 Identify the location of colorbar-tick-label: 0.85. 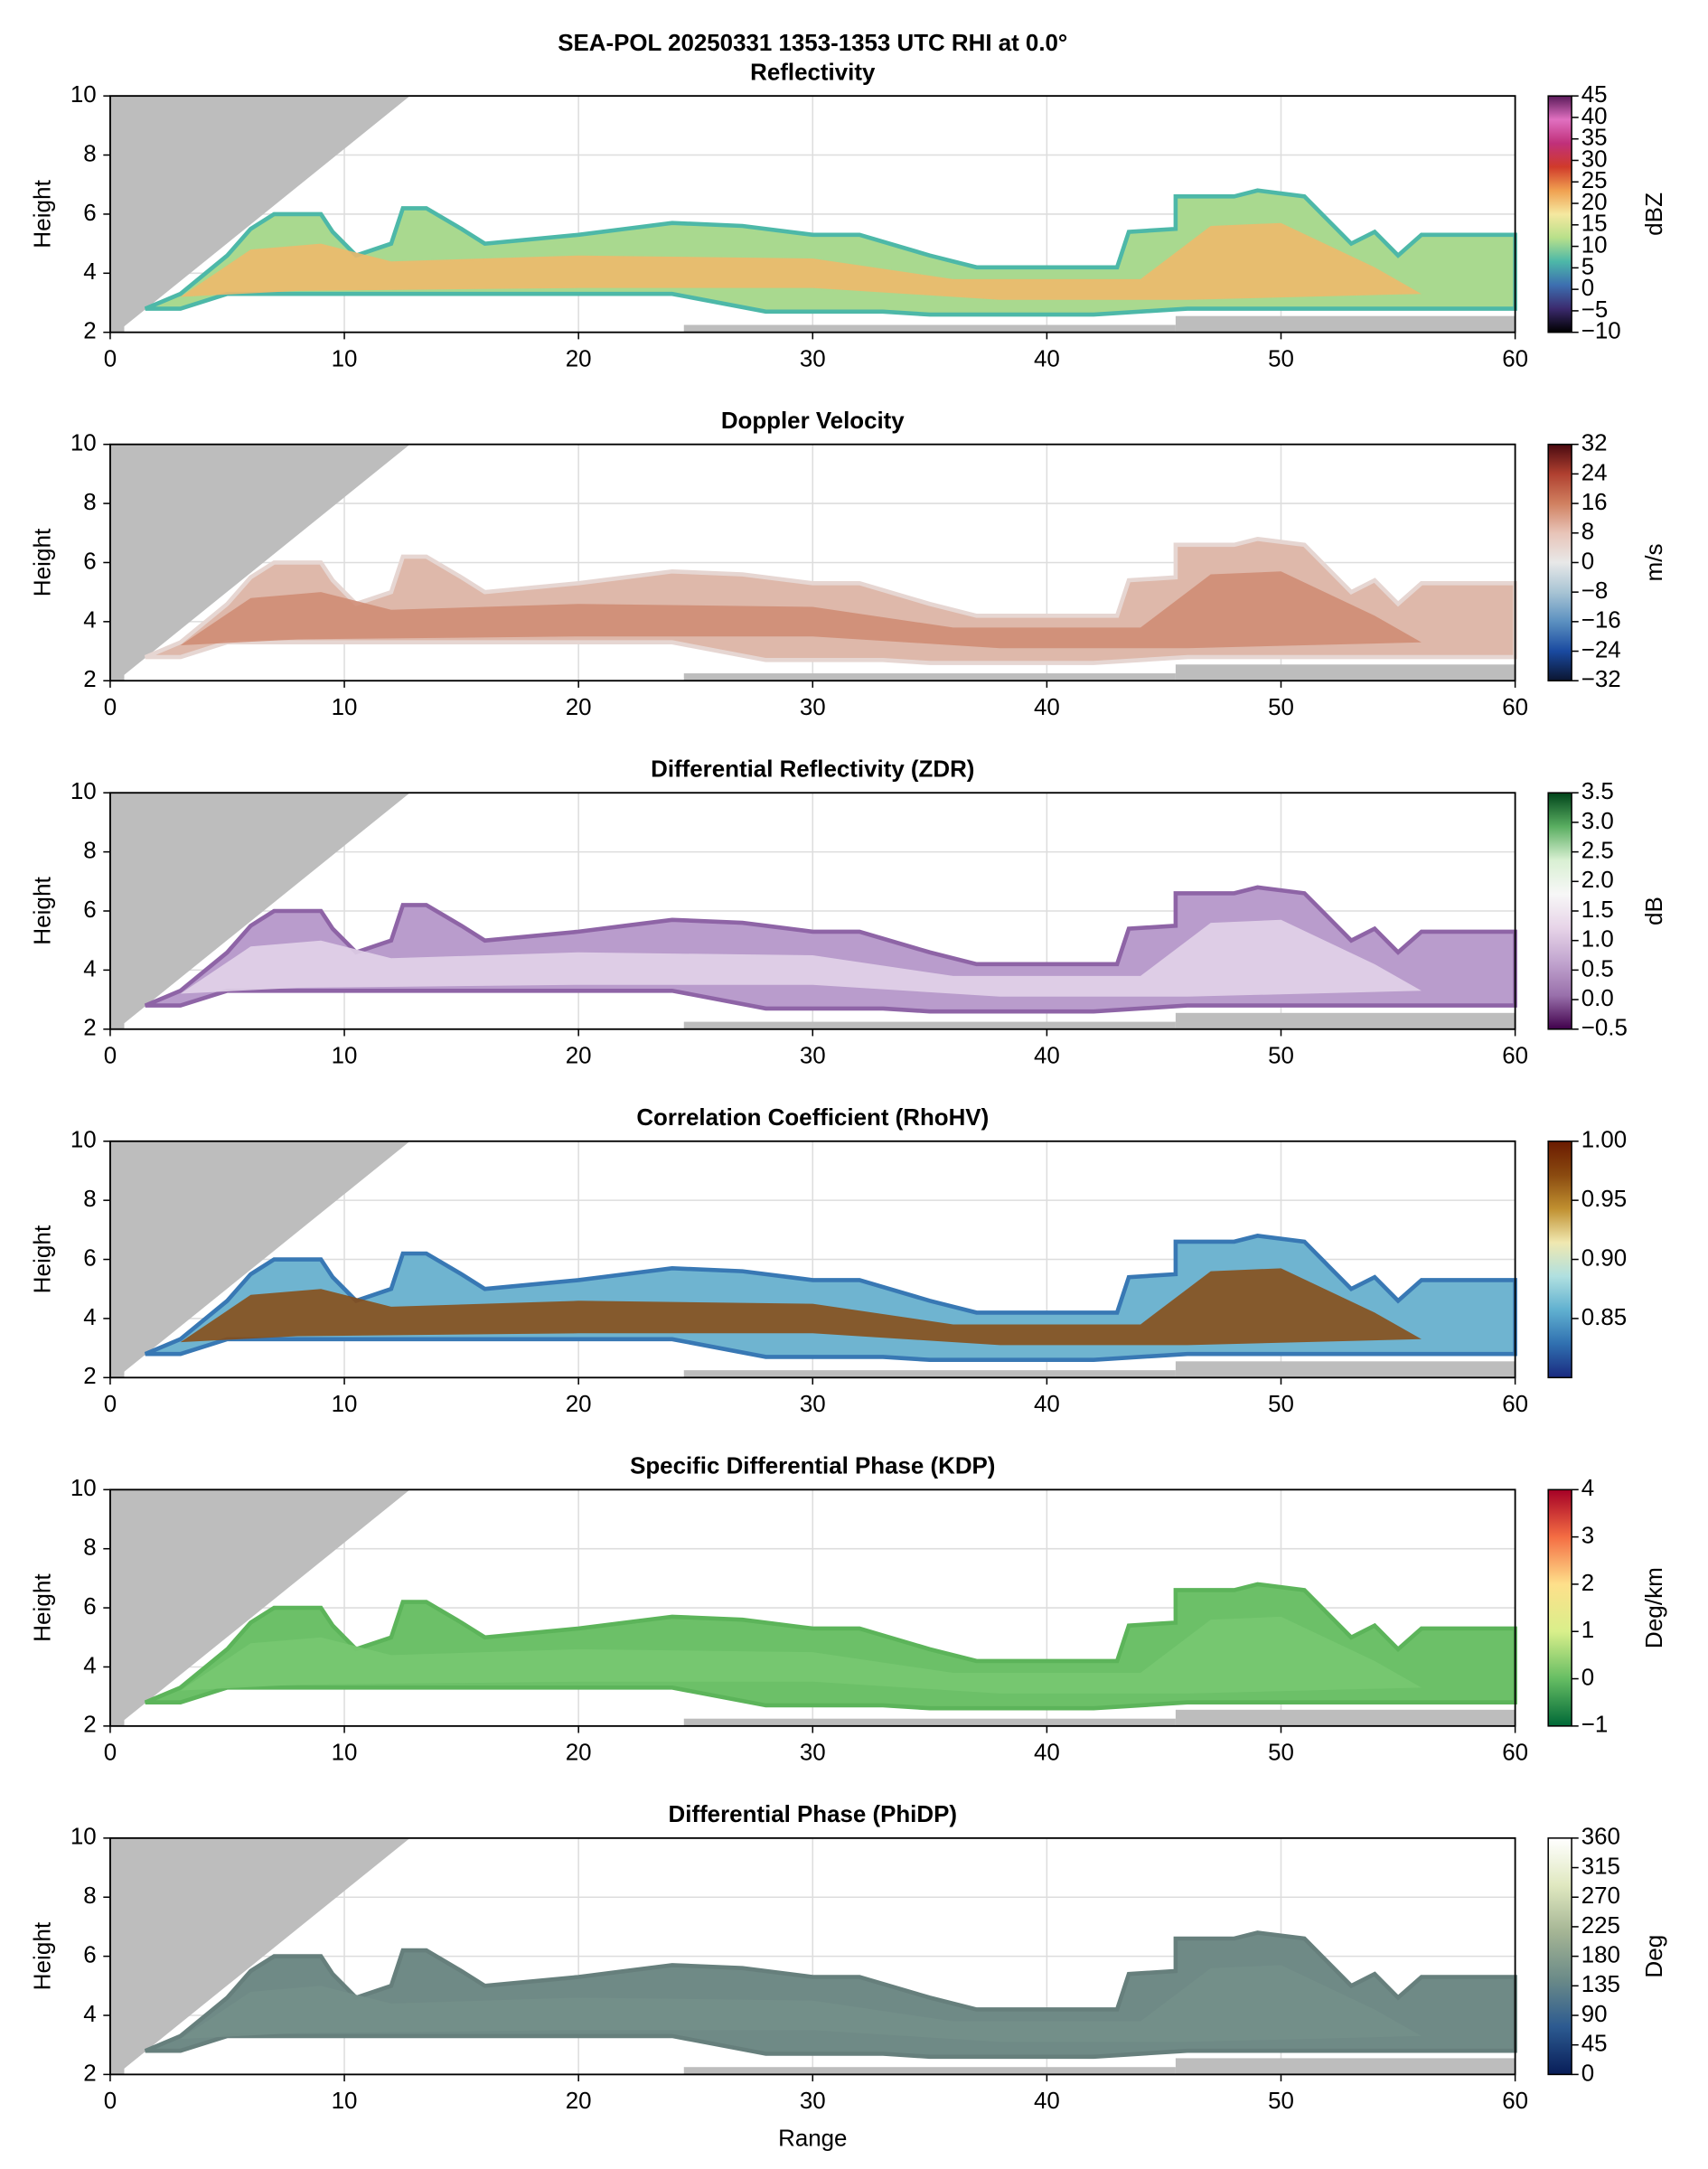
(1604, 1316).